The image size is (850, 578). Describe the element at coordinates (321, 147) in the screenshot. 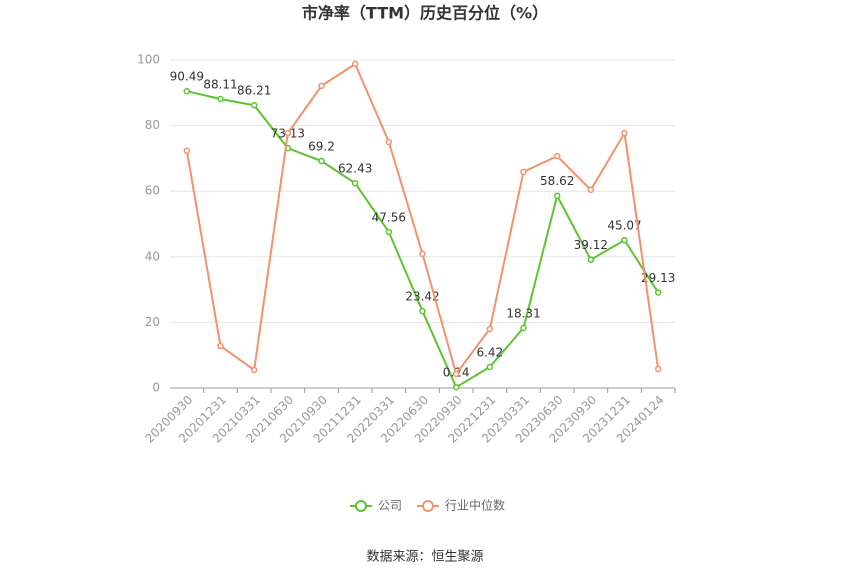

I see `data-label: 69.2` at that location.